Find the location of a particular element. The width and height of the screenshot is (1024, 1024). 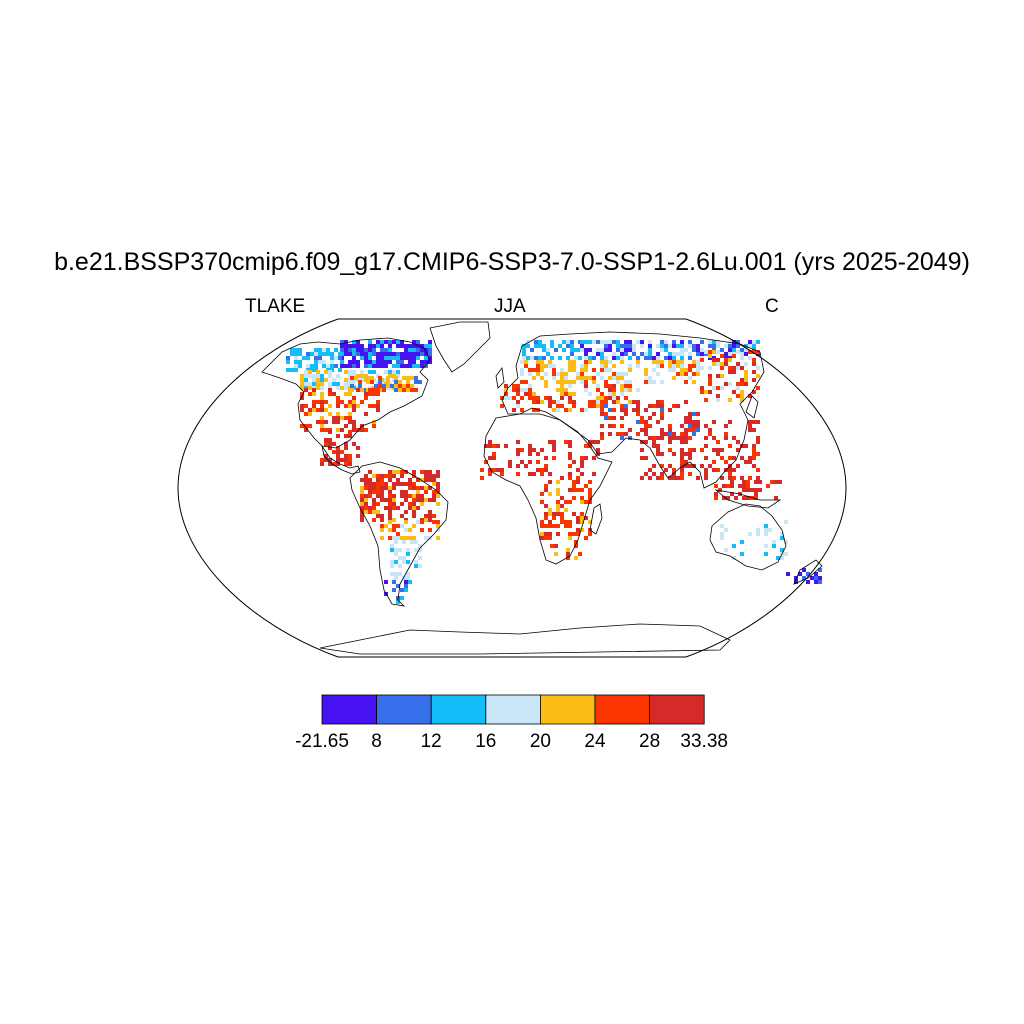

colorbar-label-2: 12 is located at coordinates (431, 741).